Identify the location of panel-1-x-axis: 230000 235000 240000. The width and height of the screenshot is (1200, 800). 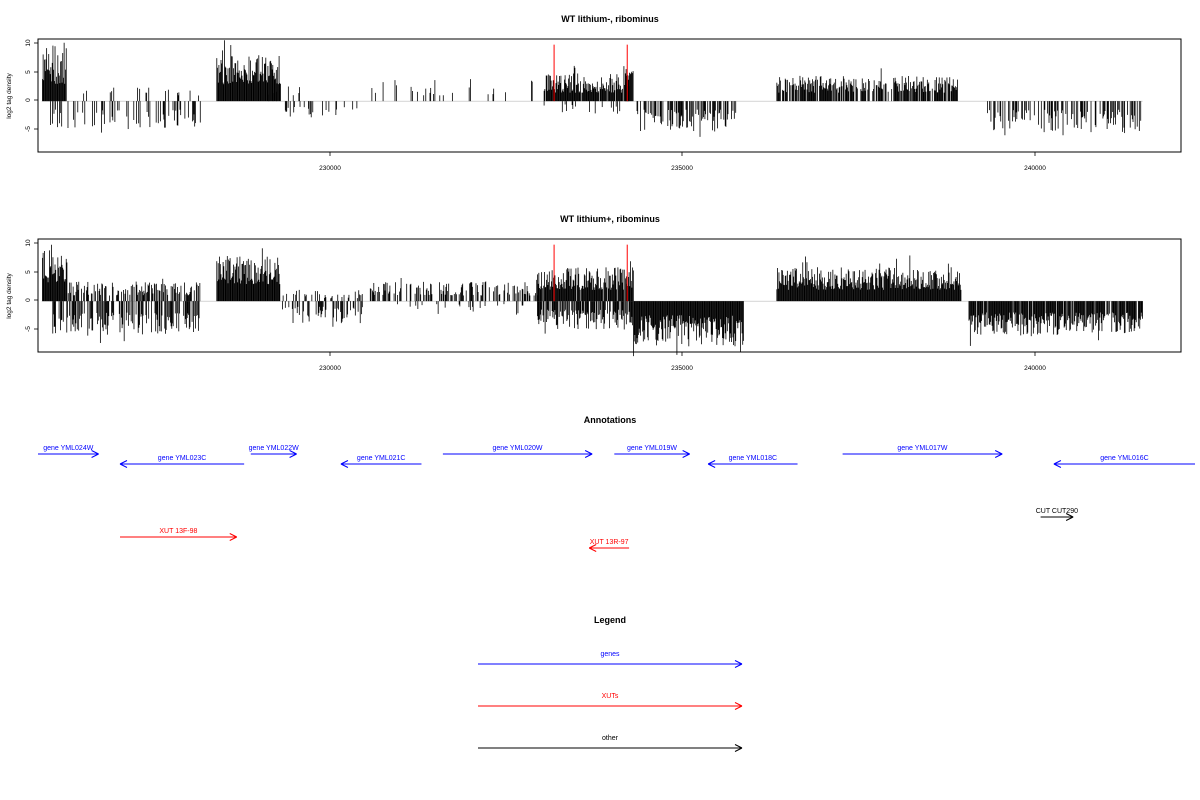
(682, 162).